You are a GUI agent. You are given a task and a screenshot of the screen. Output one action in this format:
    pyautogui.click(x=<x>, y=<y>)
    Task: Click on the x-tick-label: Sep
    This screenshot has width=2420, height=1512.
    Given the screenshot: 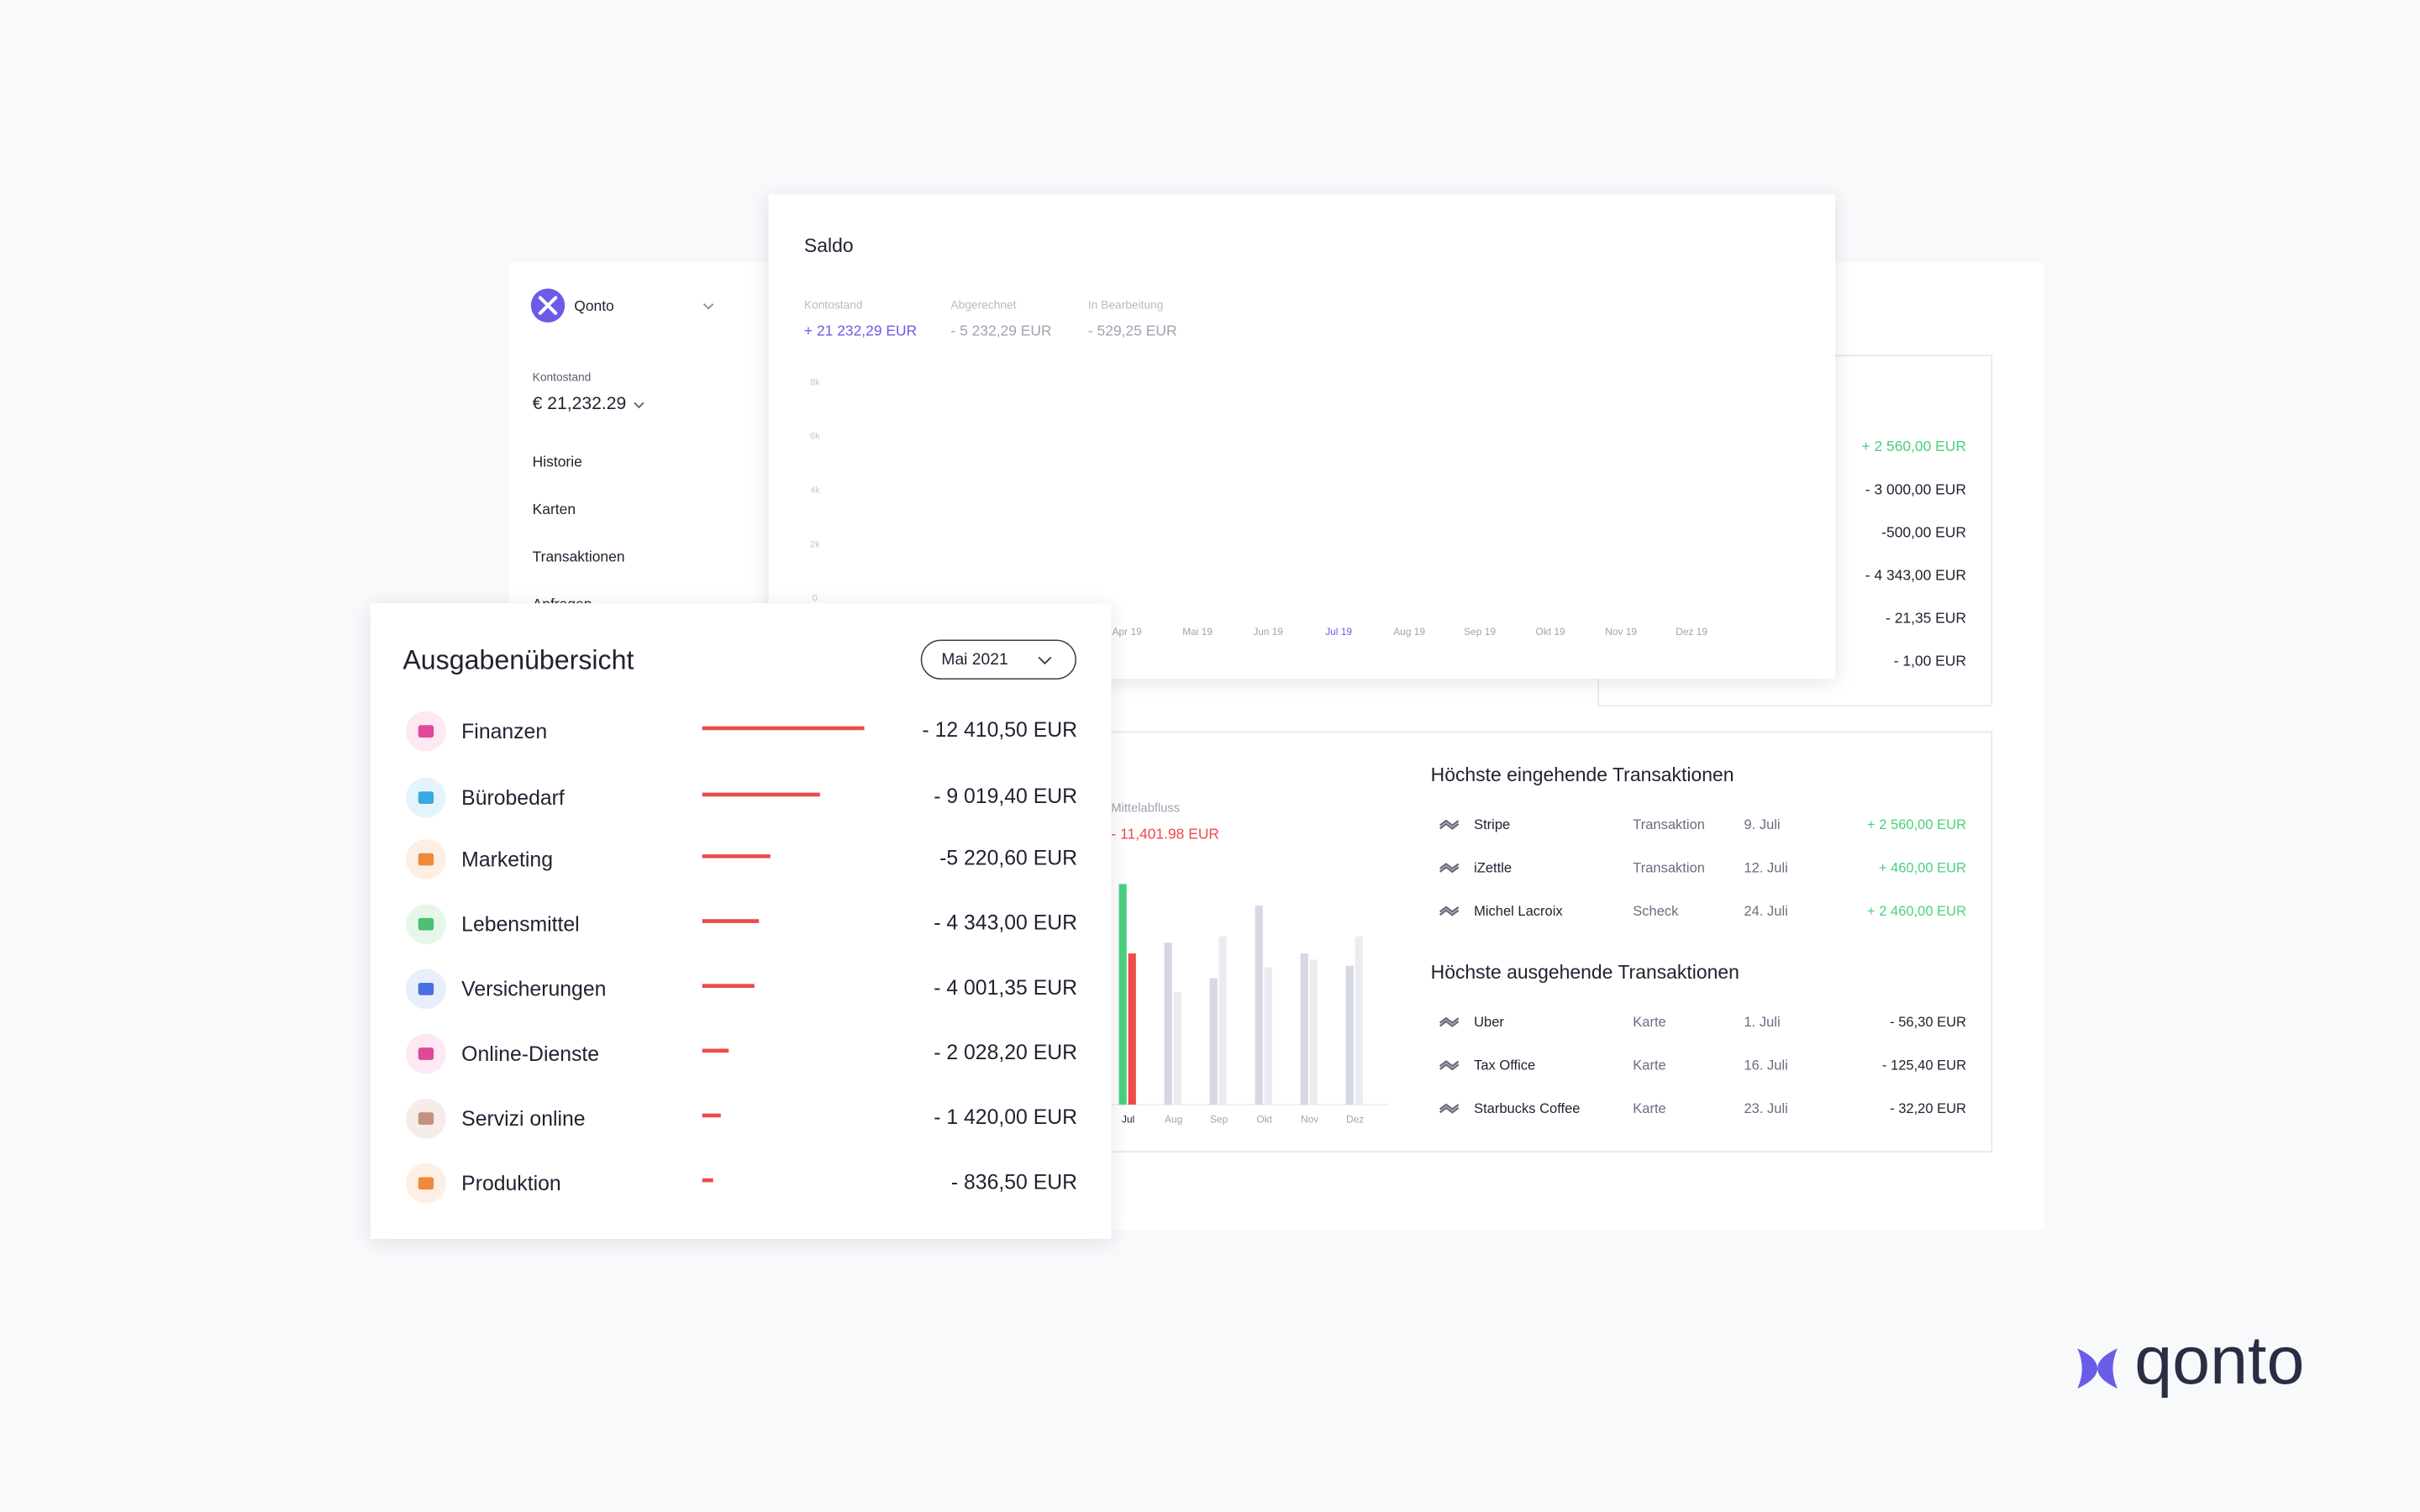 What is the action you would take?
    pyautogui.click(x=1219, y=1120)
    